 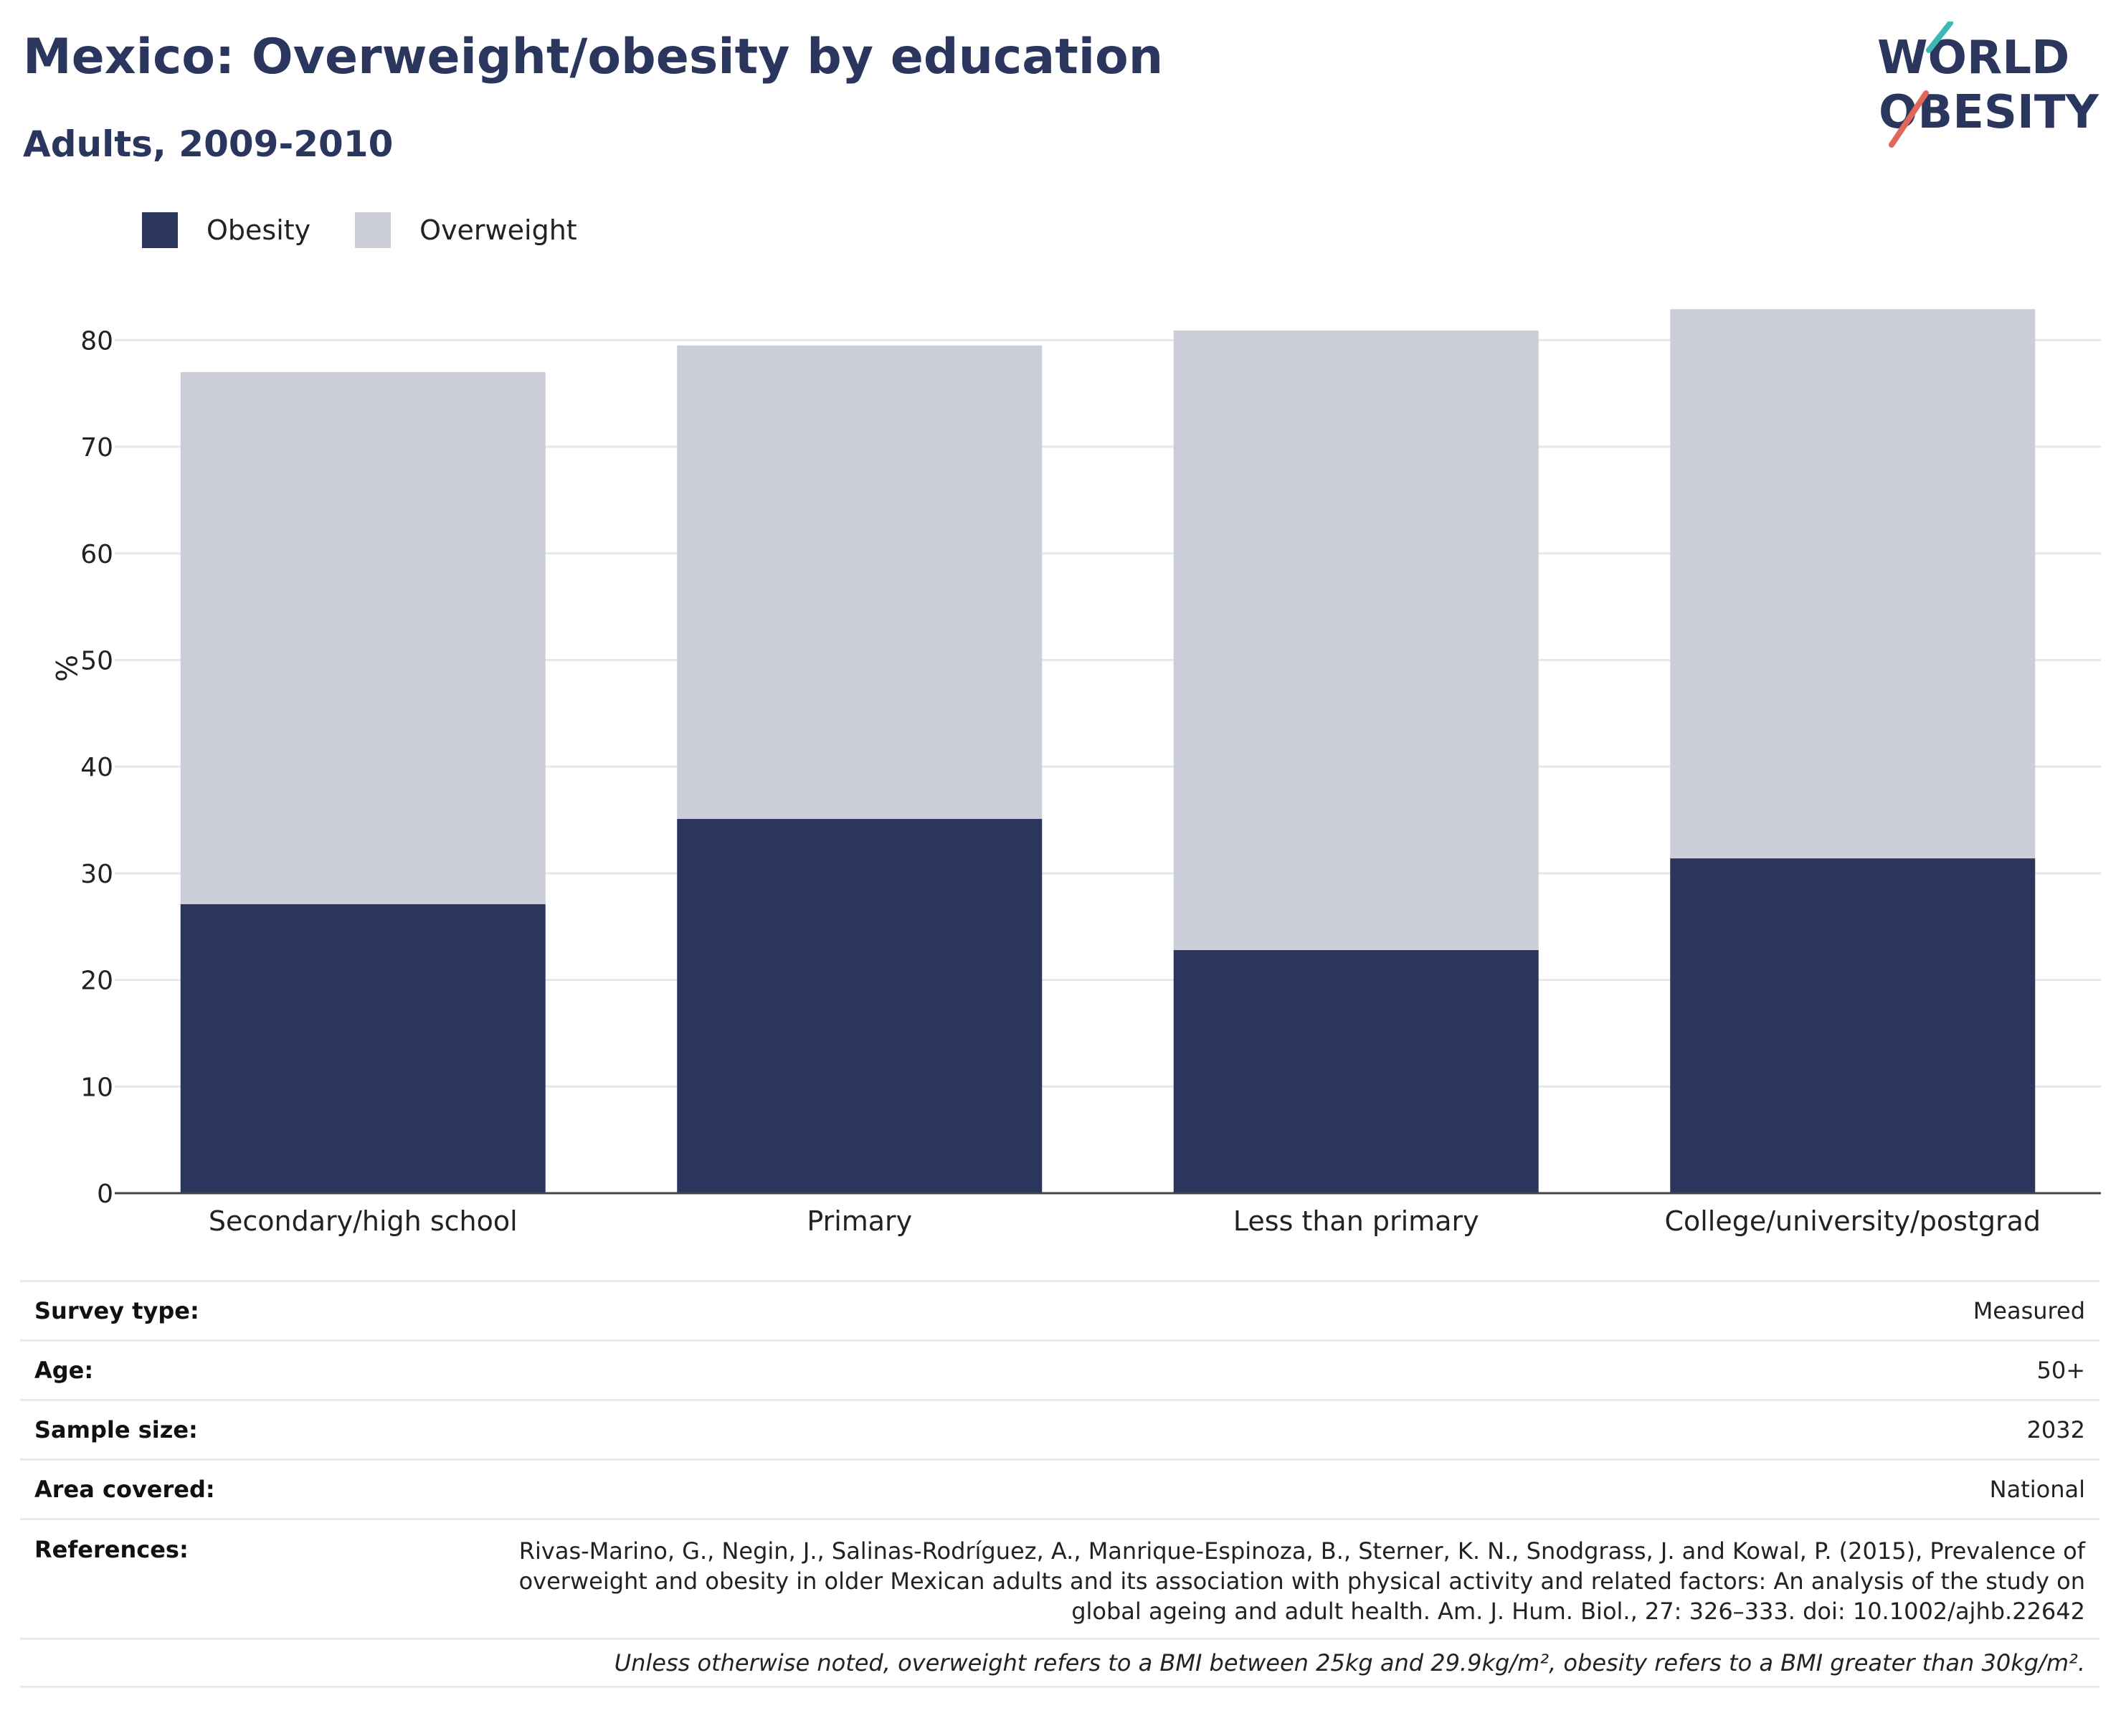 What do you see at coordinates (259, 230) in the screenshot?
I see `legend-label-obesity: Obesity` at bounding box center [259, 230].